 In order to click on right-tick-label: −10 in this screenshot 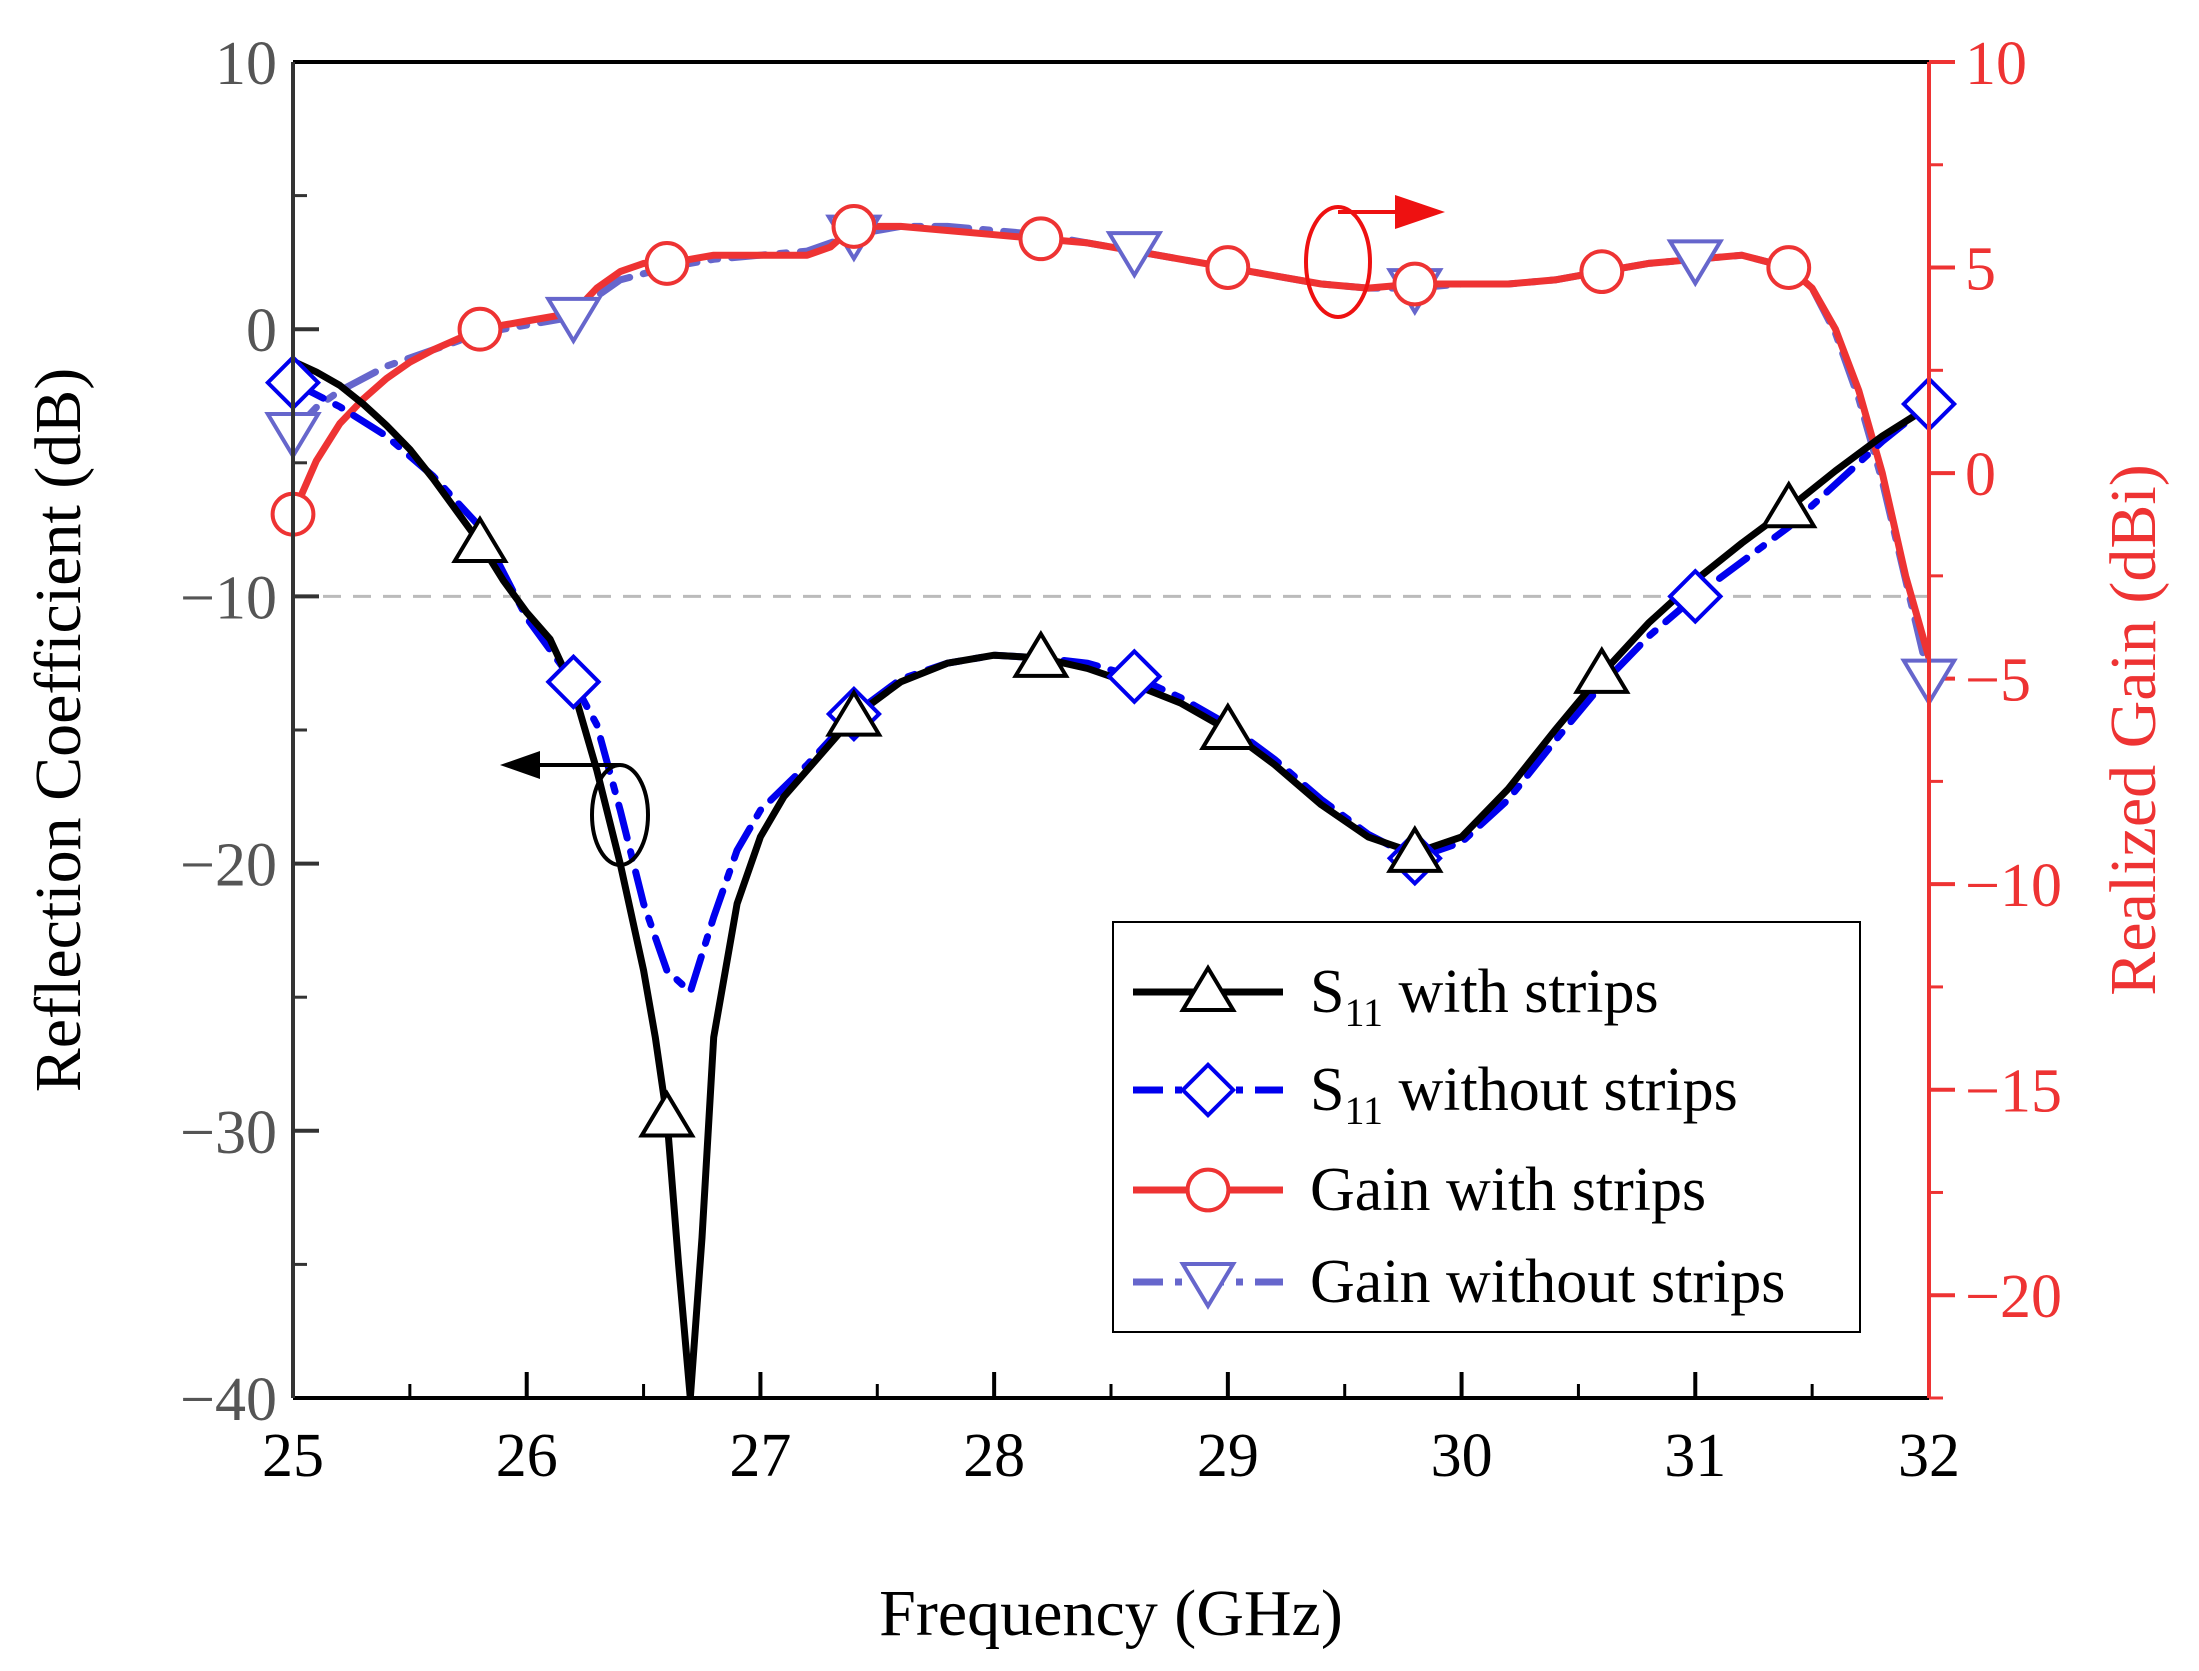, I will do `click(2013, 886)`.